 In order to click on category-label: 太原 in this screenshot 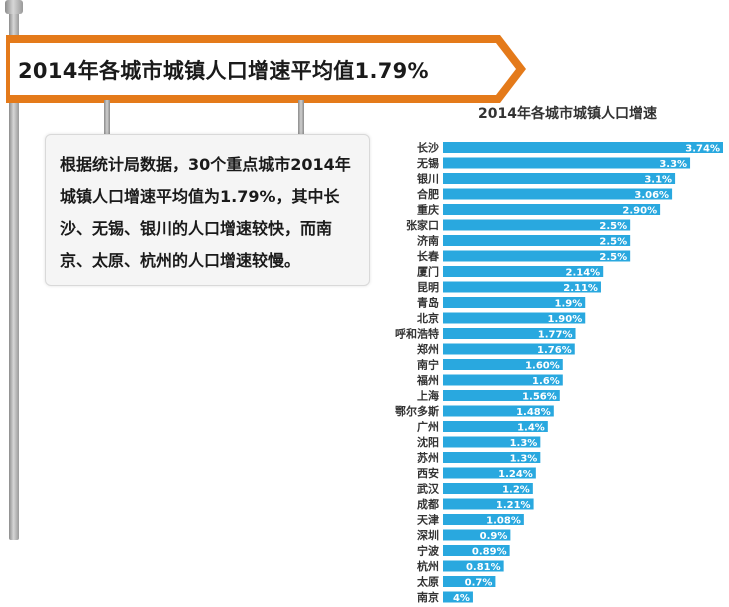, I will do `click(427, 582)`.